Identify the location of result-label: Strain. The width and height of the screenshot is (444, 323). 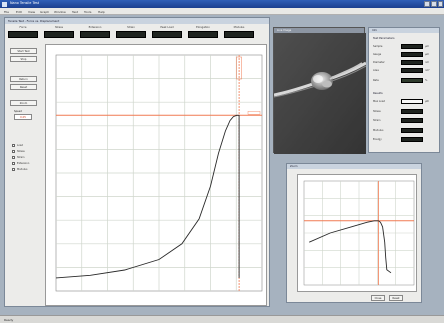
(377, 120).